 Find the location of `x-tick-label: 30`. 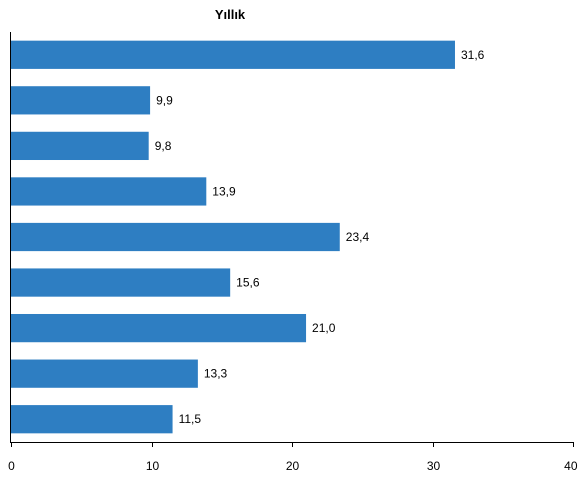

x-tick-label: 30 is located at coordinates (434, 466).